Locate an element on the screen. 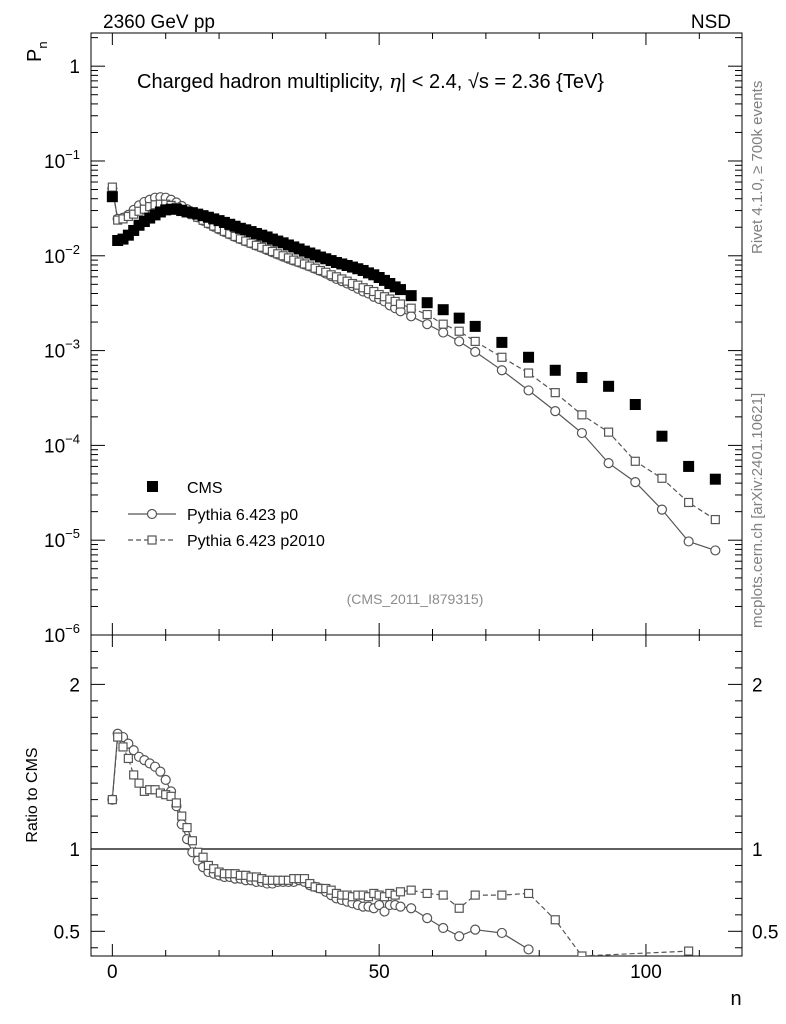 This screenshot has height=1024, width=786. x-tick-label: 0 is located at coordinates (112, 972).